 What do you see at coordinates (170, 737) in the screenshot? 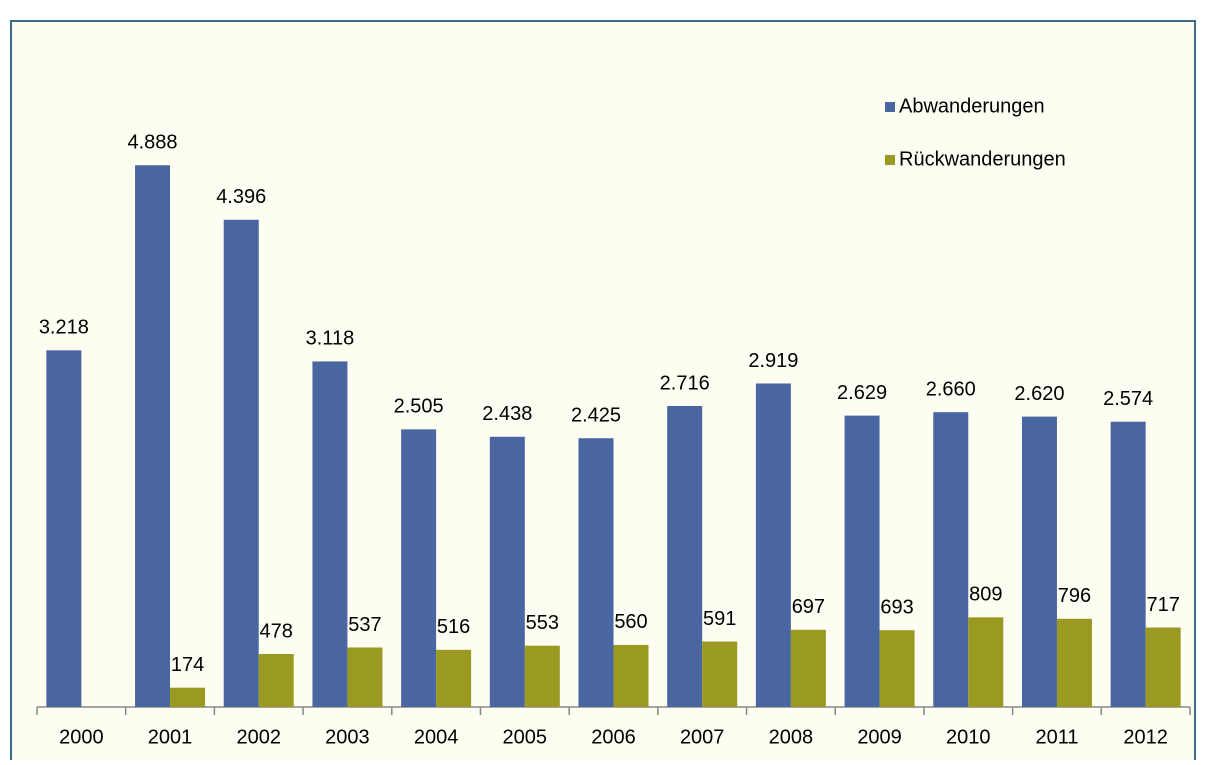
I see `x-tick-label: 2001` at bounding box center [170, 737].